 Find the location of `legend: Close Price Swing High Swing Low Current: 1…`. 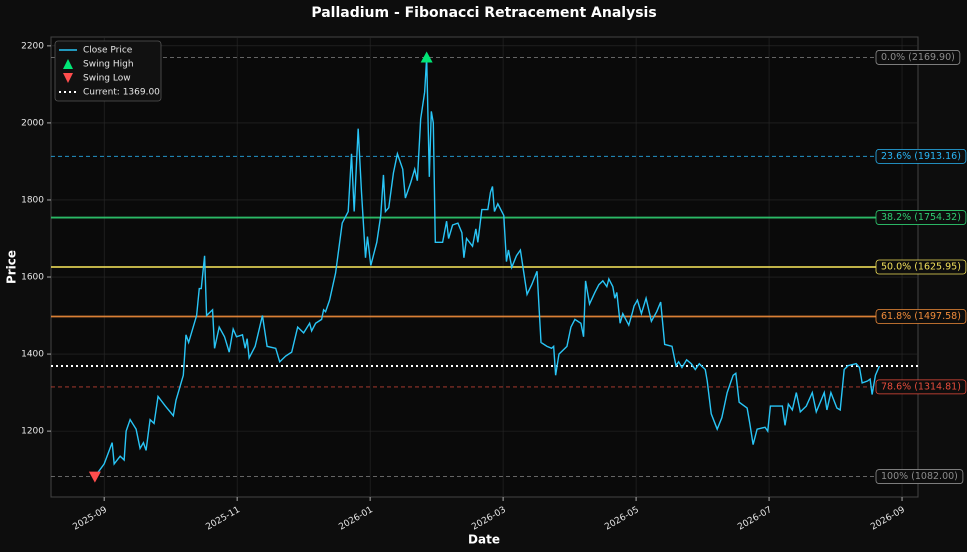

legend: Close Price Swing High Swing Low Current: 1… is located at coordinates (108, 71).